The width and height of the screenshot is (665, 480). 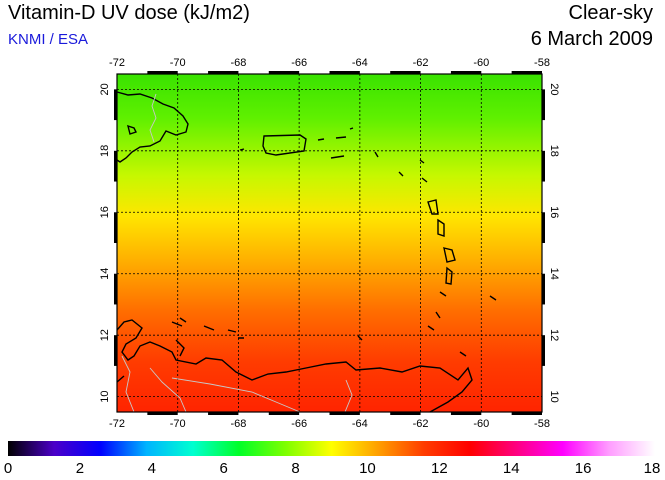 I want to click on lon-label-bottom: -60, so click(x=481, y=424).